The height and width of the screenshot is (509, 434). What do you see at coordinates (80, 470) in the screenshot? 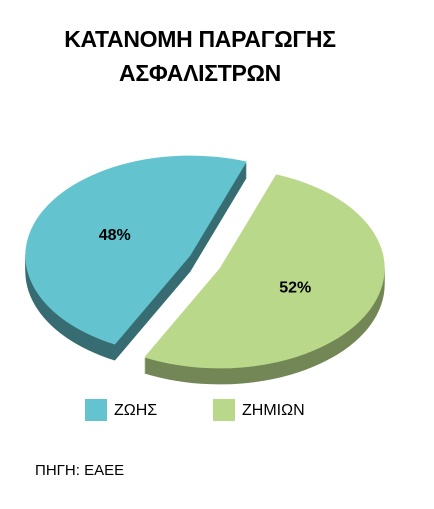
I see `source-note: ΠΗΓΗ: ΕΑΕΕ` at bounding box center [80, 470].